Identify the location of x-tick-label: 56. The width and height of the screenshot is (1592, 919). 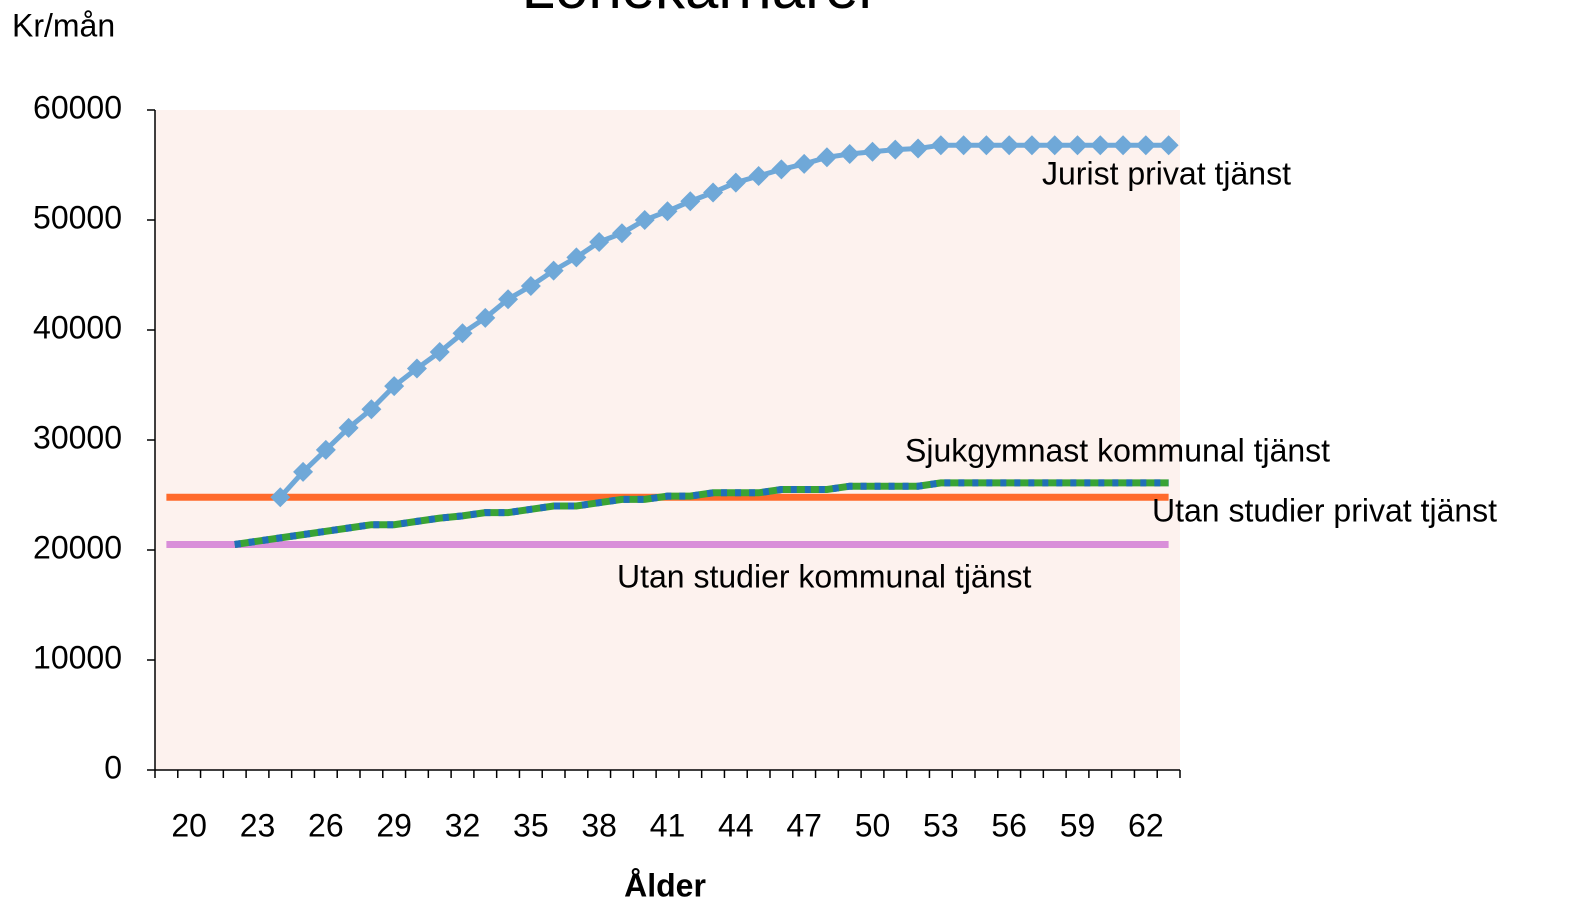
(1009, 825).